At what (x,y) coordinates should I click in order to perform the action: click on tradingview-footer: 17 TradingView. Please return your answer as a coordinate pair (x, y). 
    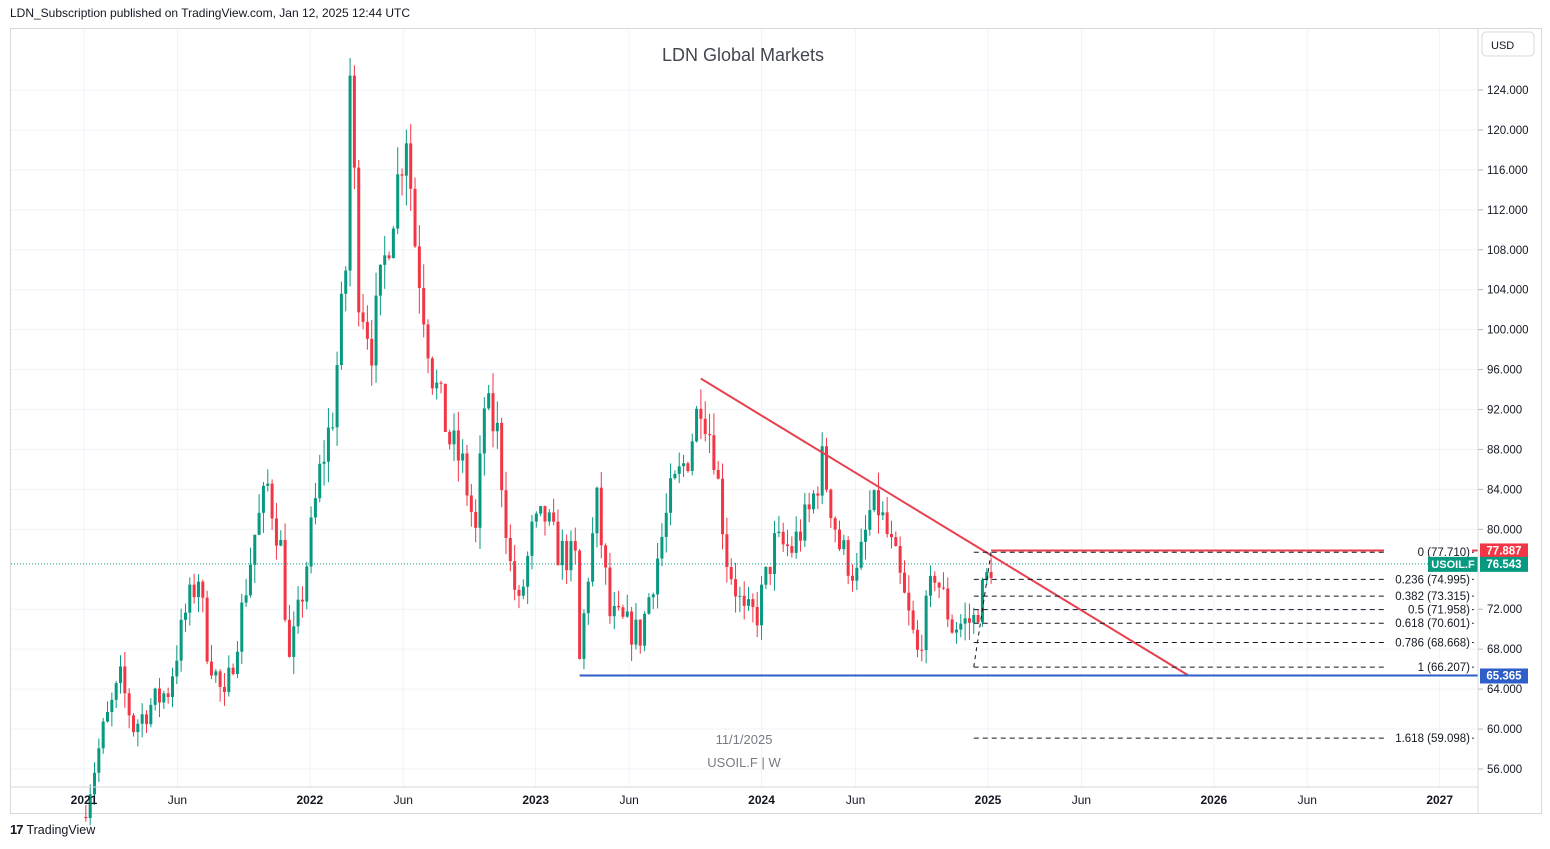
    Looking at the image, I should click on (52, 829).